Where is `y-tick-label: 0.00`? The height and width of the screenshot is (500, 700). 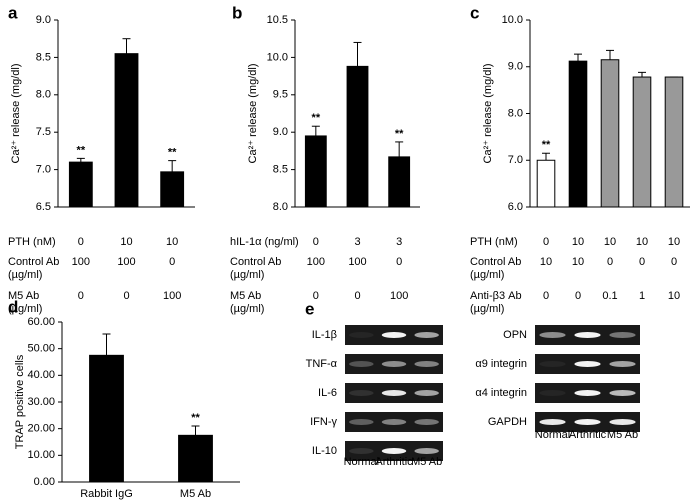 y-tick-label: 0.00 is located at coordinates (44, 482).